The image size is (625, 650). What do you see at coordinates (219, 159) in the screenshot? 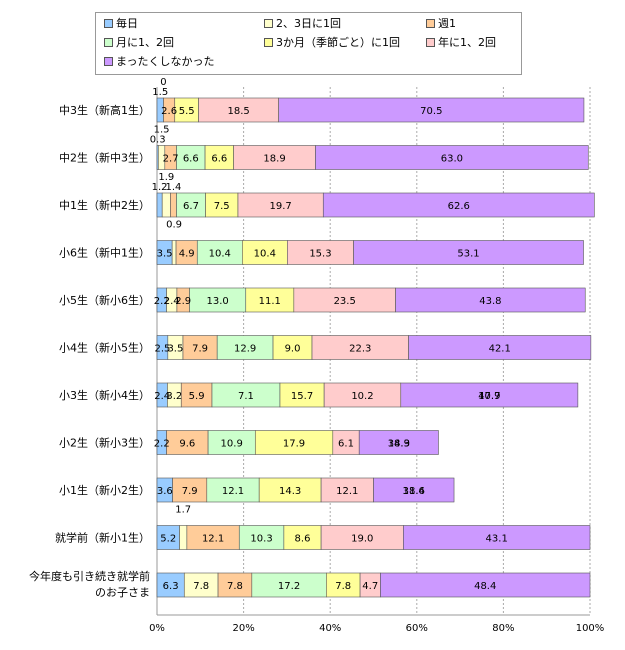
I see `data-label: 6.6` at bounding box center [219, 159].